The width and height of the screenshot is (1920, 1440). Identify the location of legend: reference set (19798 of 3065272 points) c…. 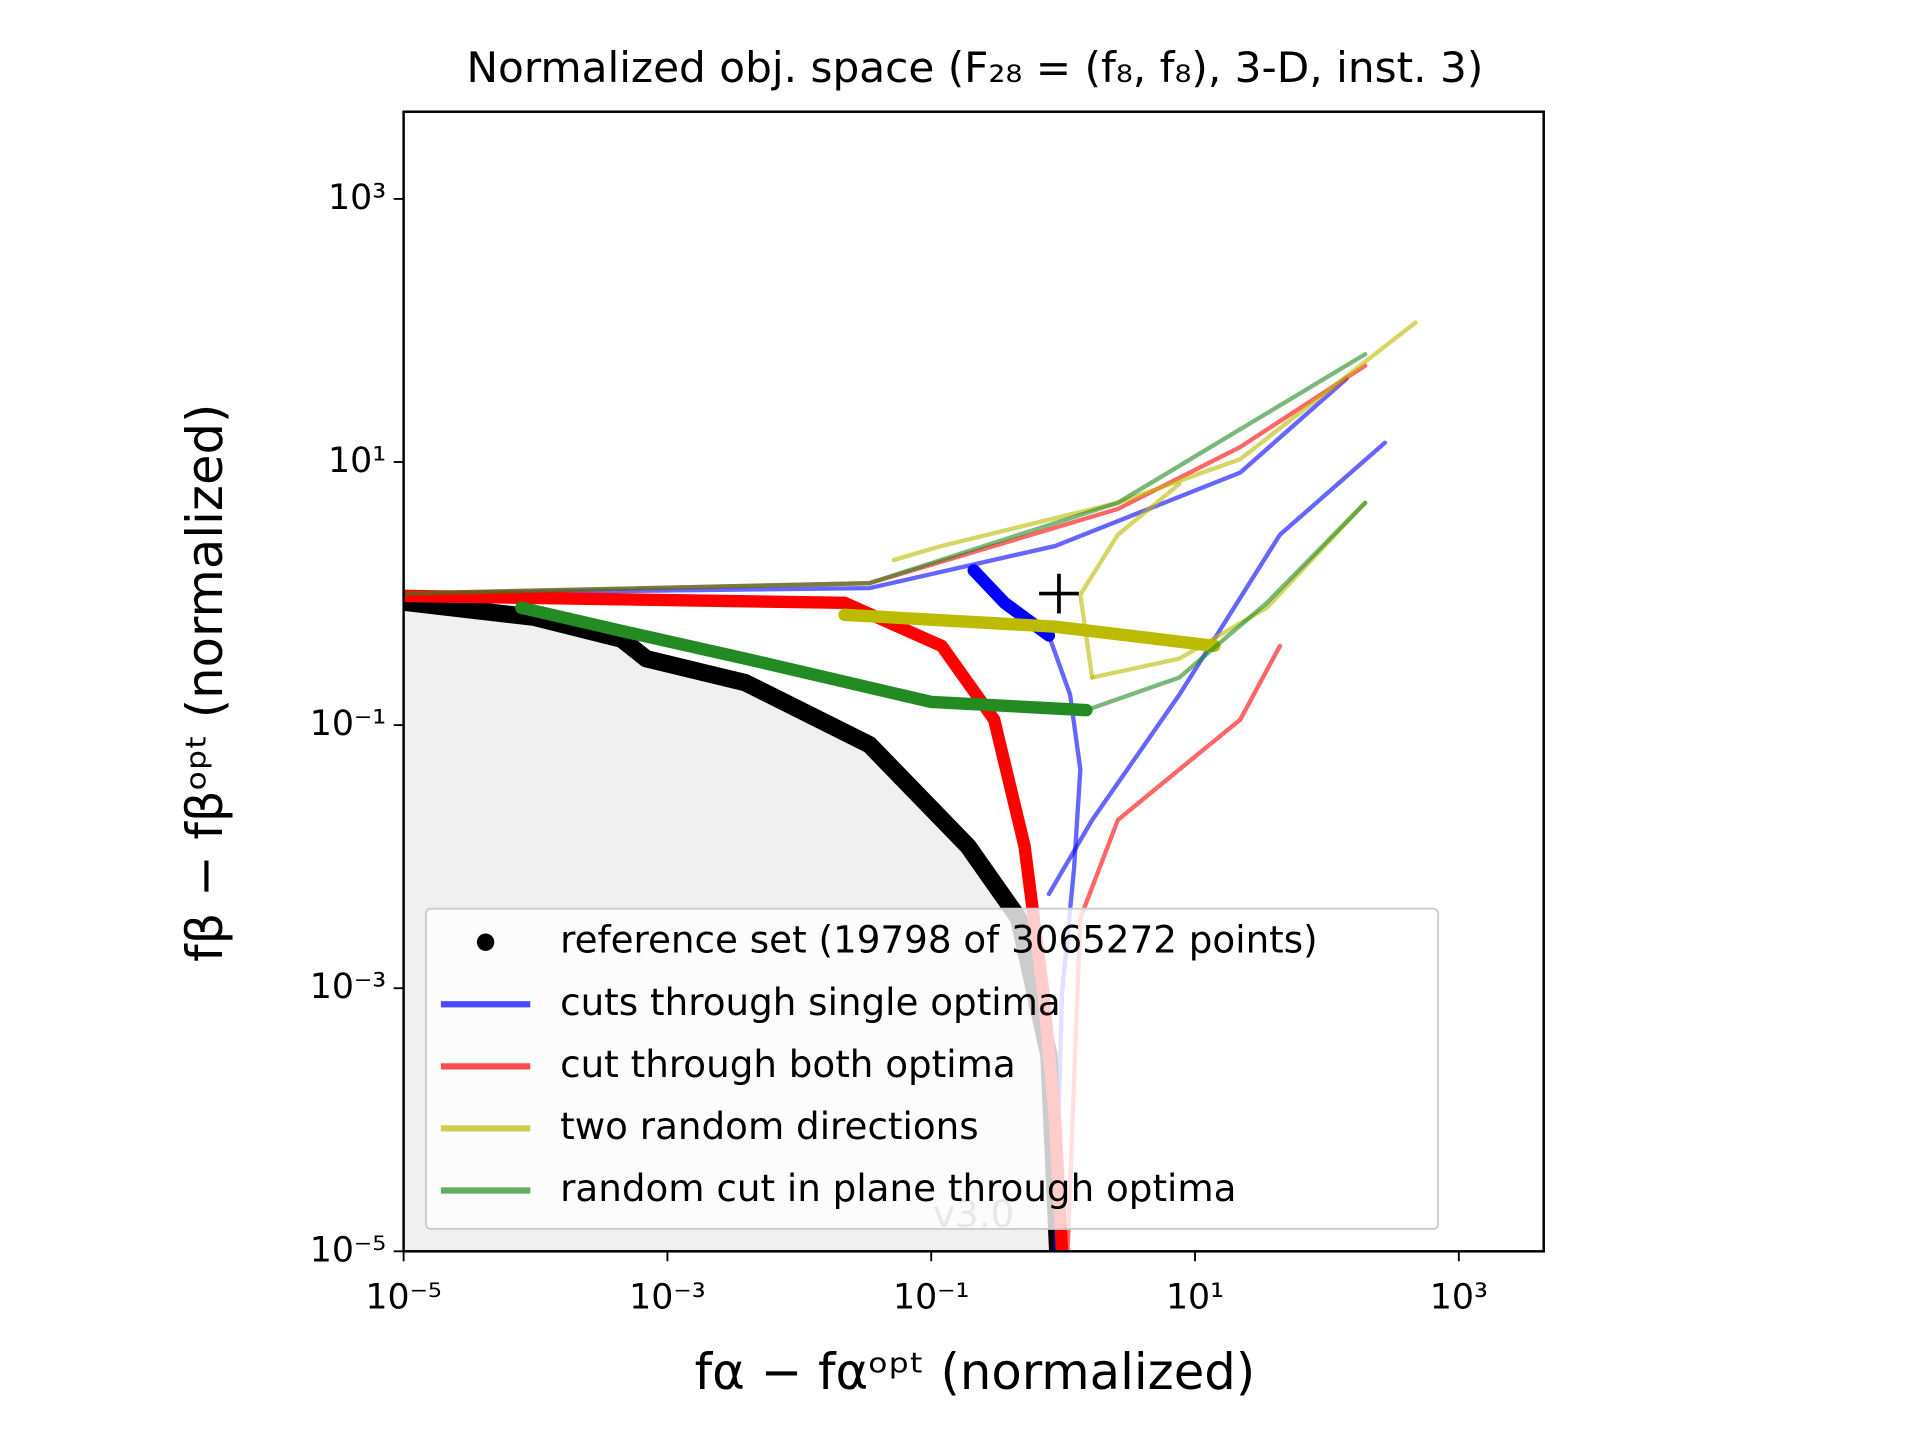
(932, 1068).